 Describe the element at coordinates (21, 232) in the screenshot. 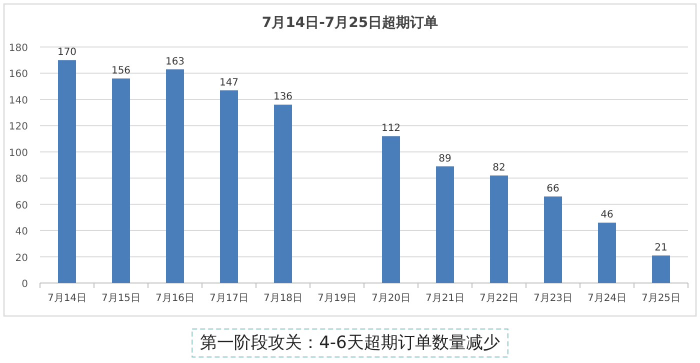

I see `y-tick-label: 40` at that location.